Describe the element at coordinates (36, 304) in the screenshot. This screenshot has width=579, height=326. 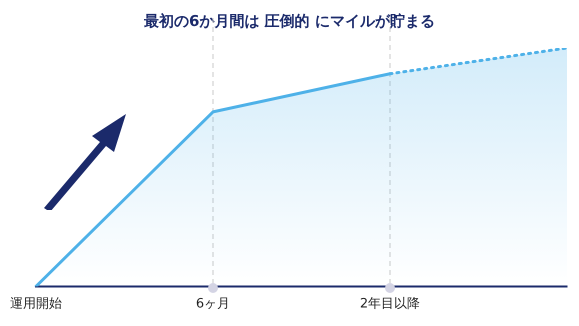
I see `x-tick-label: 運用開始` at that location.